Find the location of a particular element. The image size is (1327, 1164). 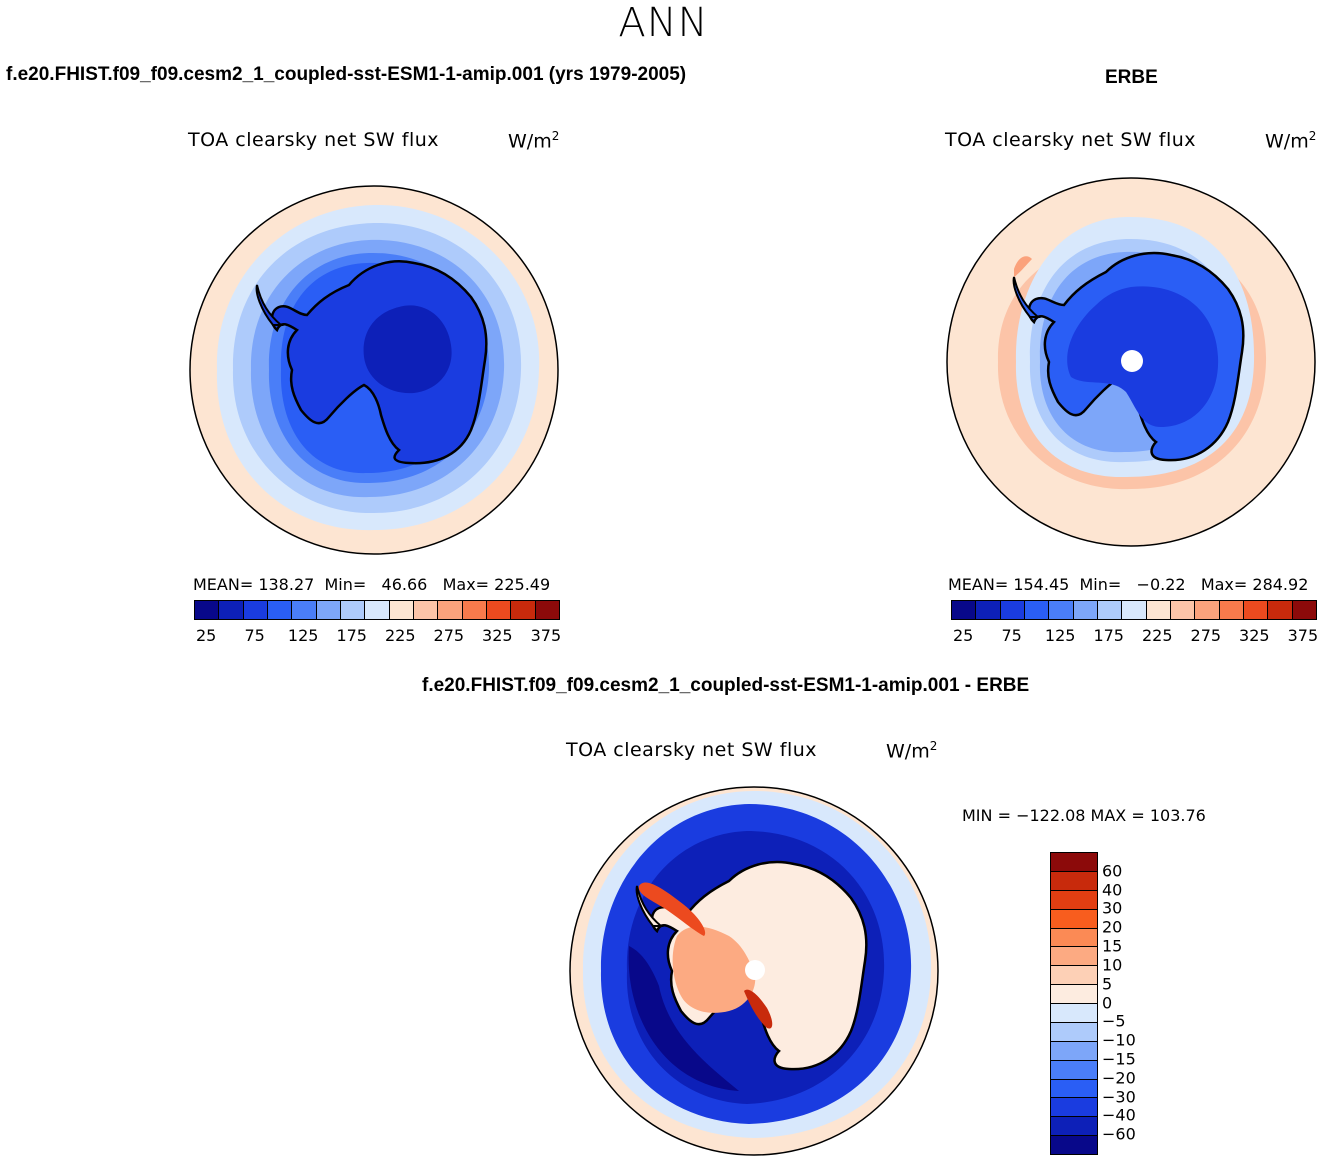

obs-peninsula is located at coordinates (1026, 297).